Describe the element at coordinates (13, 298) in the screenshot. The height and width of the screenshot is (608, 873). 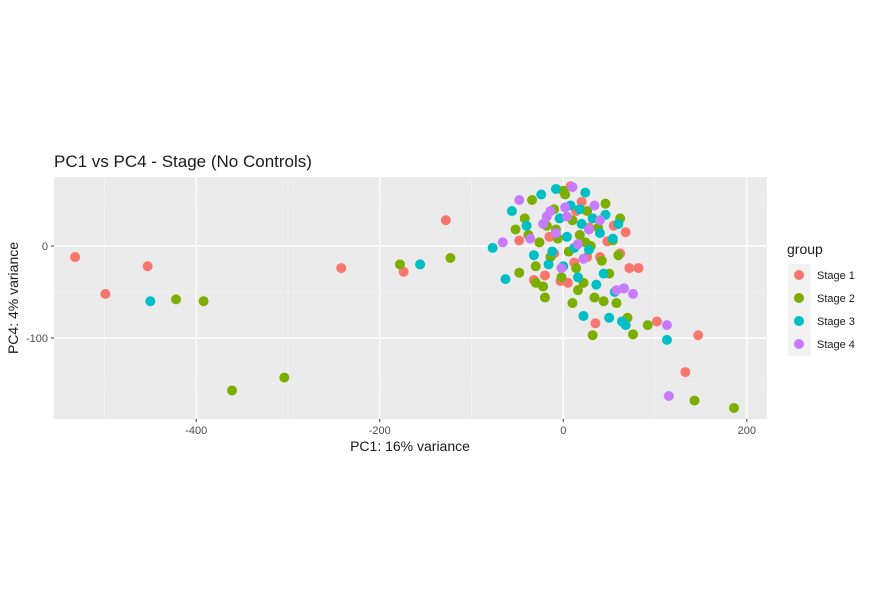
I see `y-axis-title: PC4: 4% variance` at that location.